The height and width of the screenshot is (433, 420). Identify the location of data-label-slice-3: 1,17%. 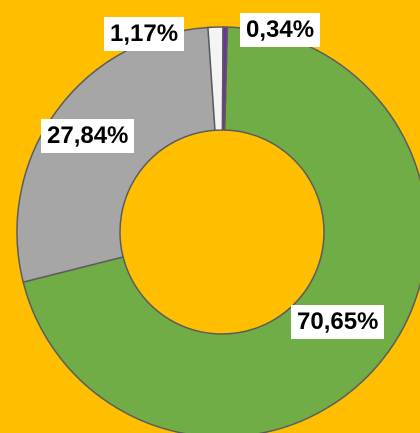
(144, 34).